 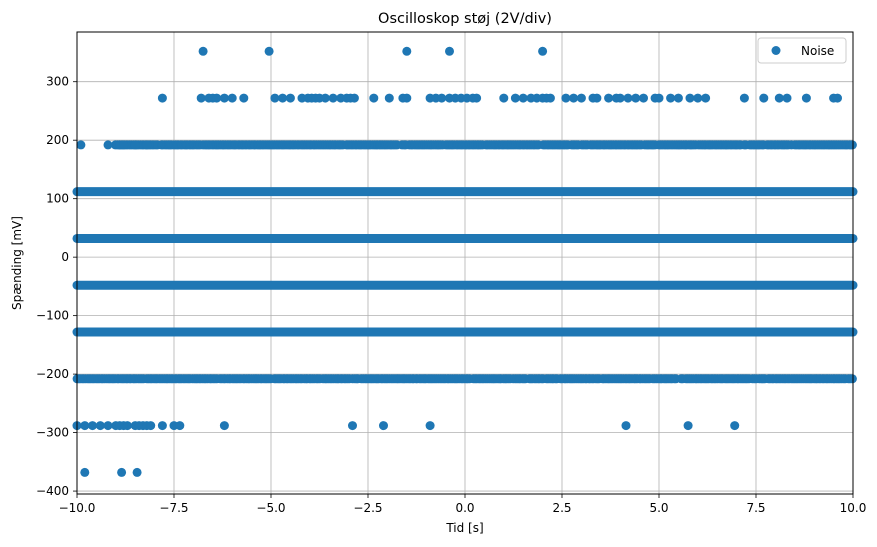 I want to click on x-tick-label: 10.0, so click(x=853, y=508).